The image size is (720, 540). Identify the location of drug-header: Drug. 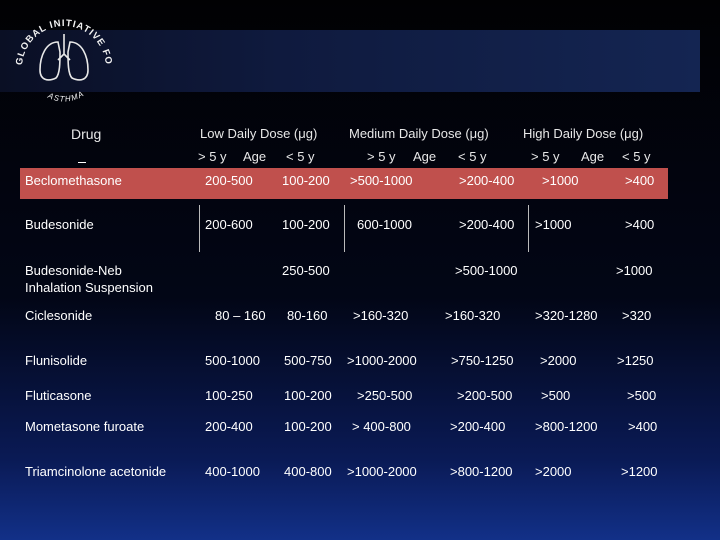
(86, 134).